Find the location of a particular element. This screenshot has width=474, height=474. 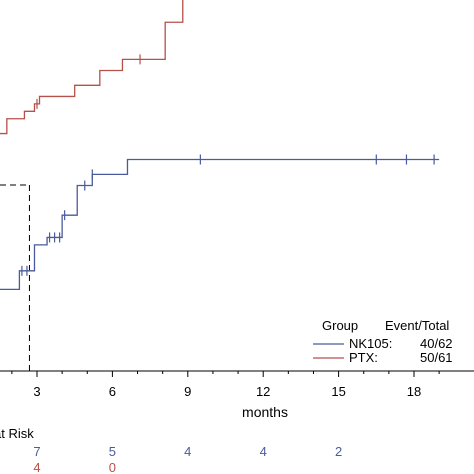

at-risk-value-nk105: 5 is located at coordinates (112, 451).